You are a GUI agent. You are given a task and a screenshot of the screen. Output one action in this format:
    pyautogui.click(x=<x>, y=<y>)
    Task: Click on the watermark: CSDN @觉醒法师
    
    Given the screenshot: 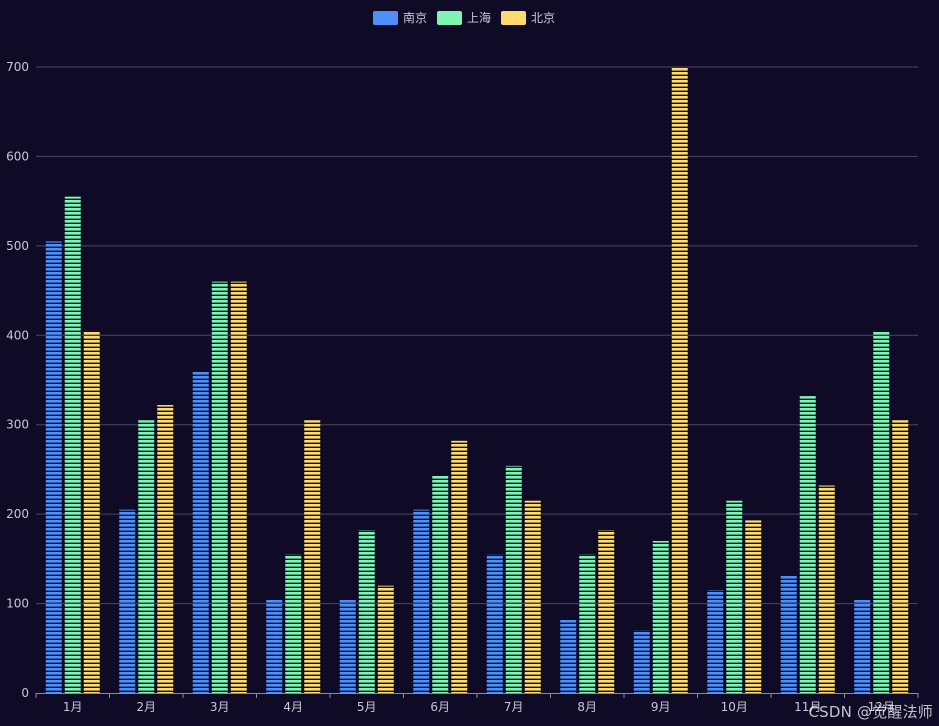 What is the action you would take?
    pyautogui.click(x=870, y=712)
    